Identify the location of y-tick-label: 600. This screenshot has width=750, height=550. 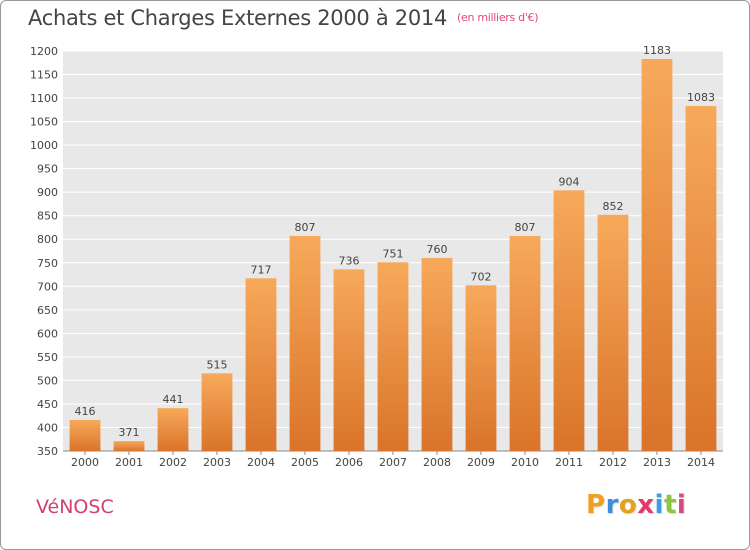
(47, 333).